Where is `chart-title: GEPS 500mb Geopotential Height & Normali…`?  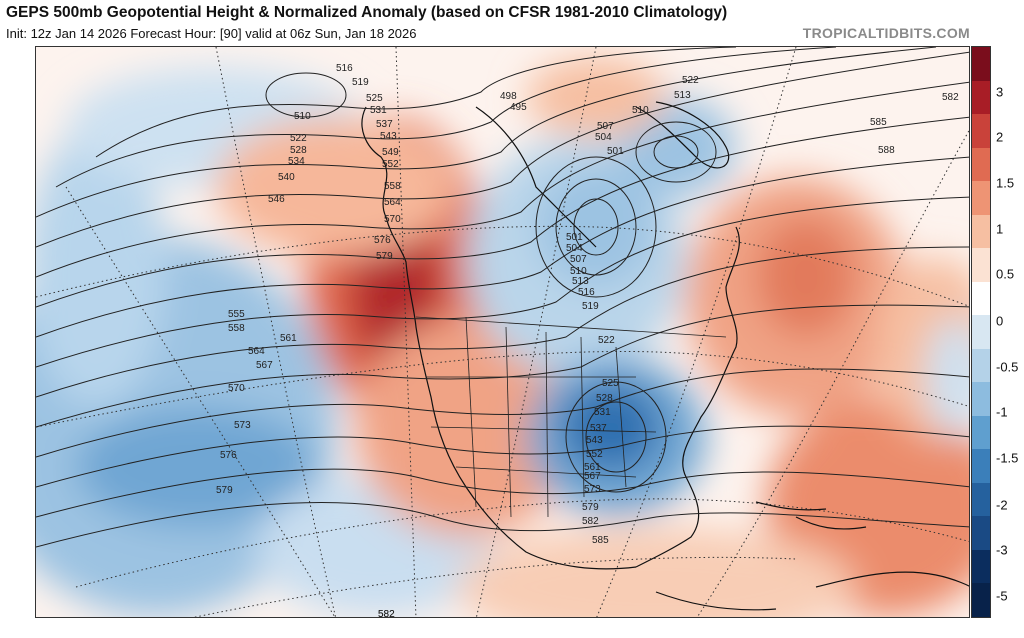 chart-title: GEPS 500mb Geopotential Height & Normali… is located at coordinates (367, 12).